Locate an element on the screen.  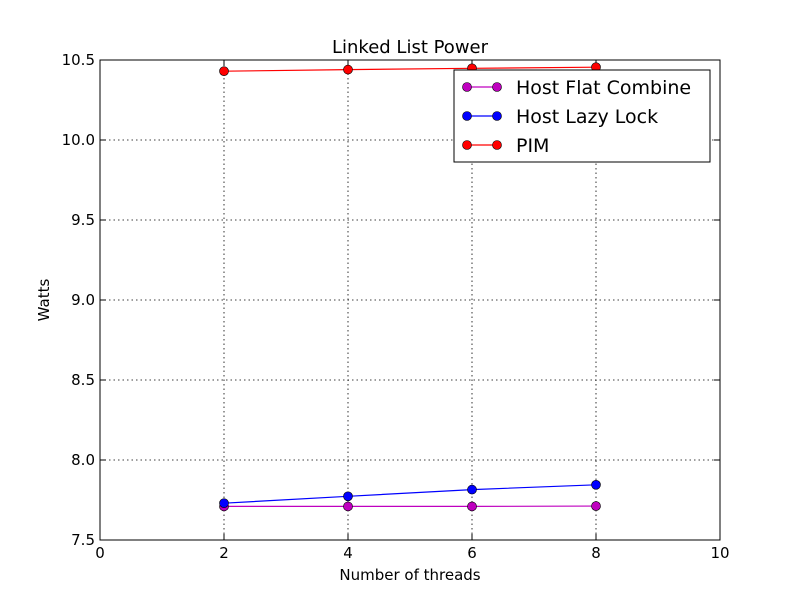
legend: Host Flat Combine Host Lazy Lock PIM is located at coordinates (582, 116).